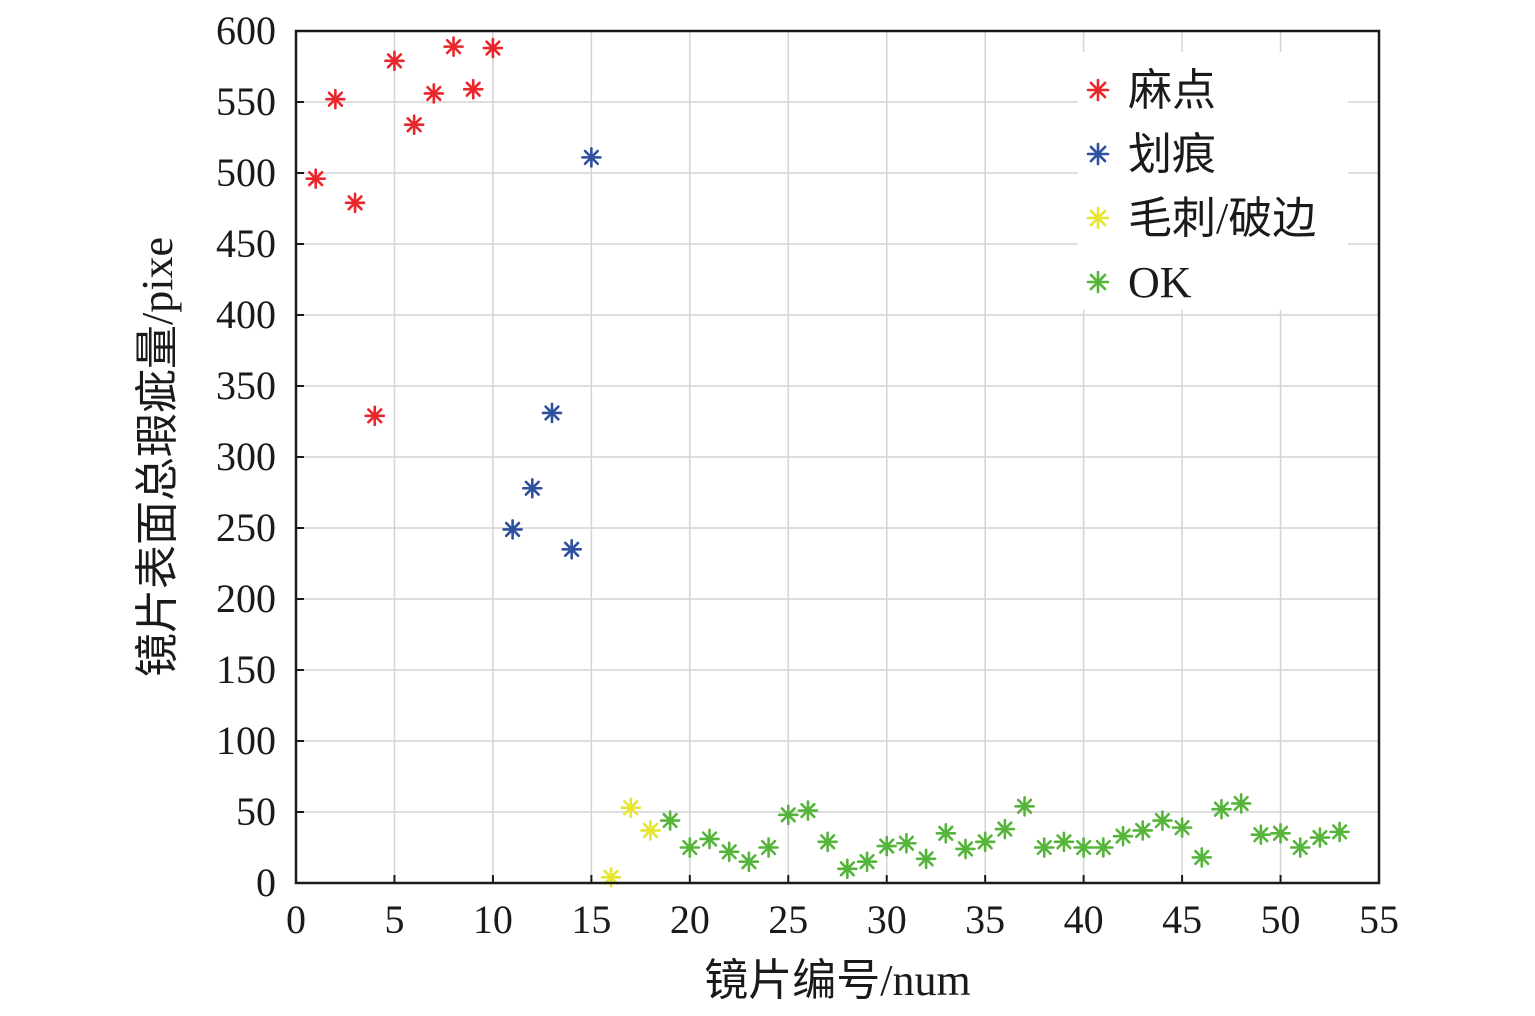  I want to click on y-tick-label: 350, so click(246, 385).